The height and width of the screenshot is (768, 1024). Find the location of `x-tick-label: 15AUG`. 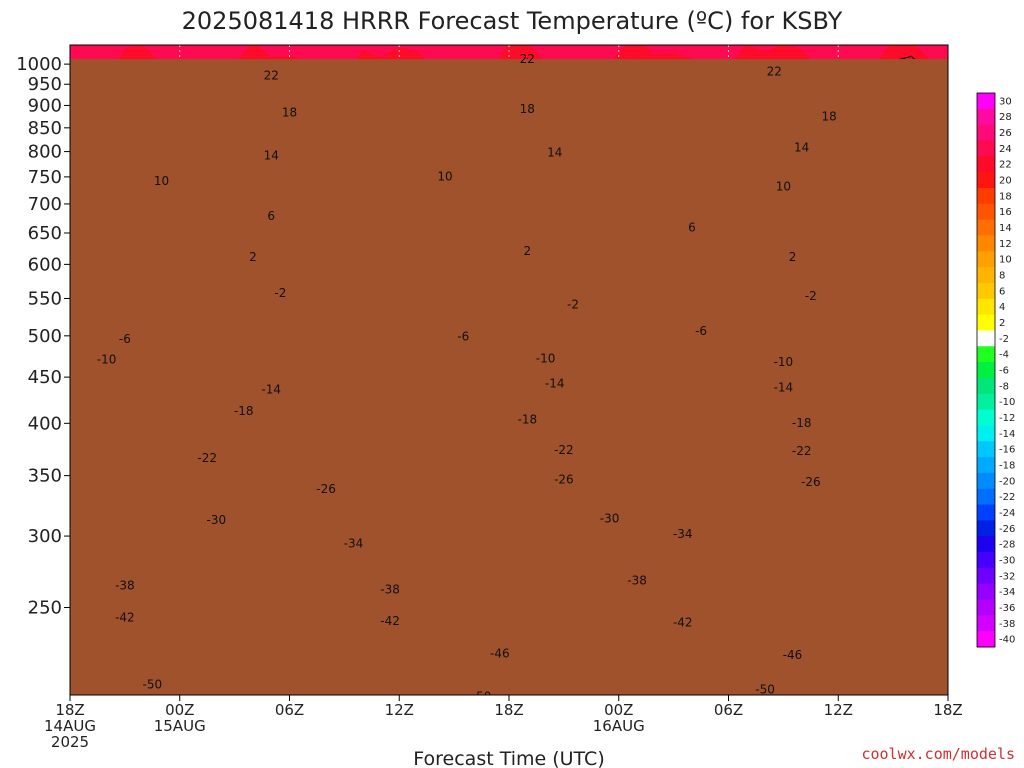

x-tick-label: 15AUG is located at coordinates (180, 726).